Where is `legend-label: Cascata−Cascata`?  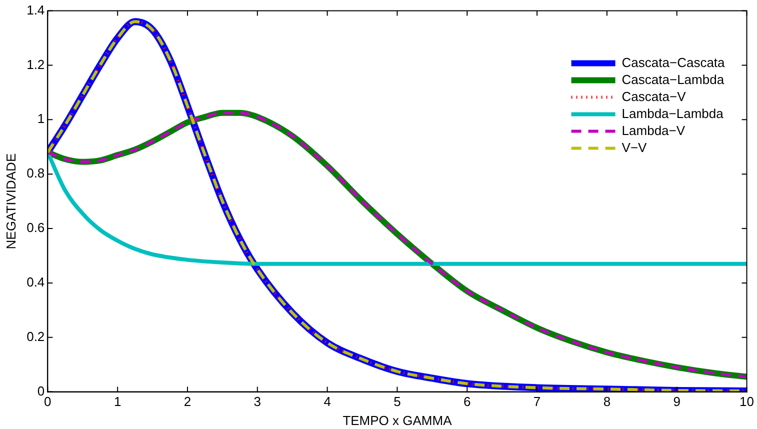 legend-label: Cascata−Cascata is located at coordinates (674, 62).